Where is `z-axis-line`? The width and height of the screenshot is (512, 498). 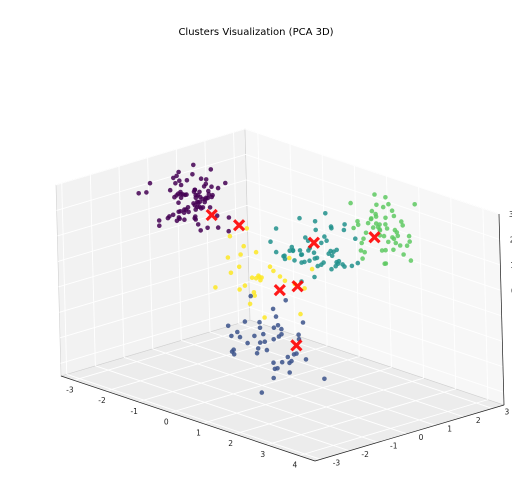 z-axis-line is located at coordinates (501, 309).